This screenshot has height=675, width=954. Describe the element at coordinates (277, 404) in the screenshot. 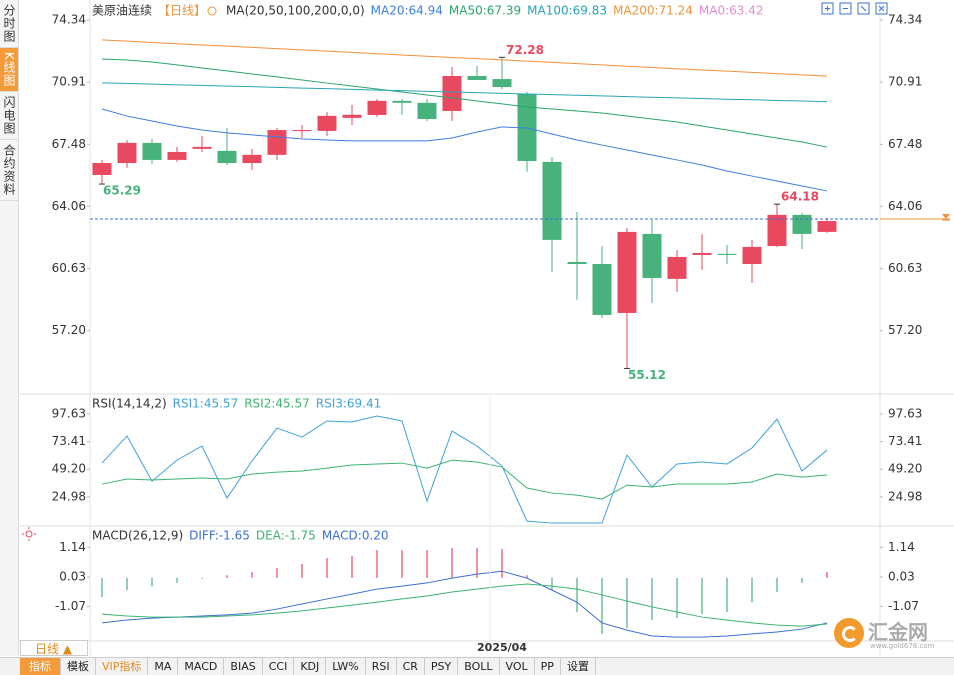

I see `legend-entry: RSI2:45.57` at that location.